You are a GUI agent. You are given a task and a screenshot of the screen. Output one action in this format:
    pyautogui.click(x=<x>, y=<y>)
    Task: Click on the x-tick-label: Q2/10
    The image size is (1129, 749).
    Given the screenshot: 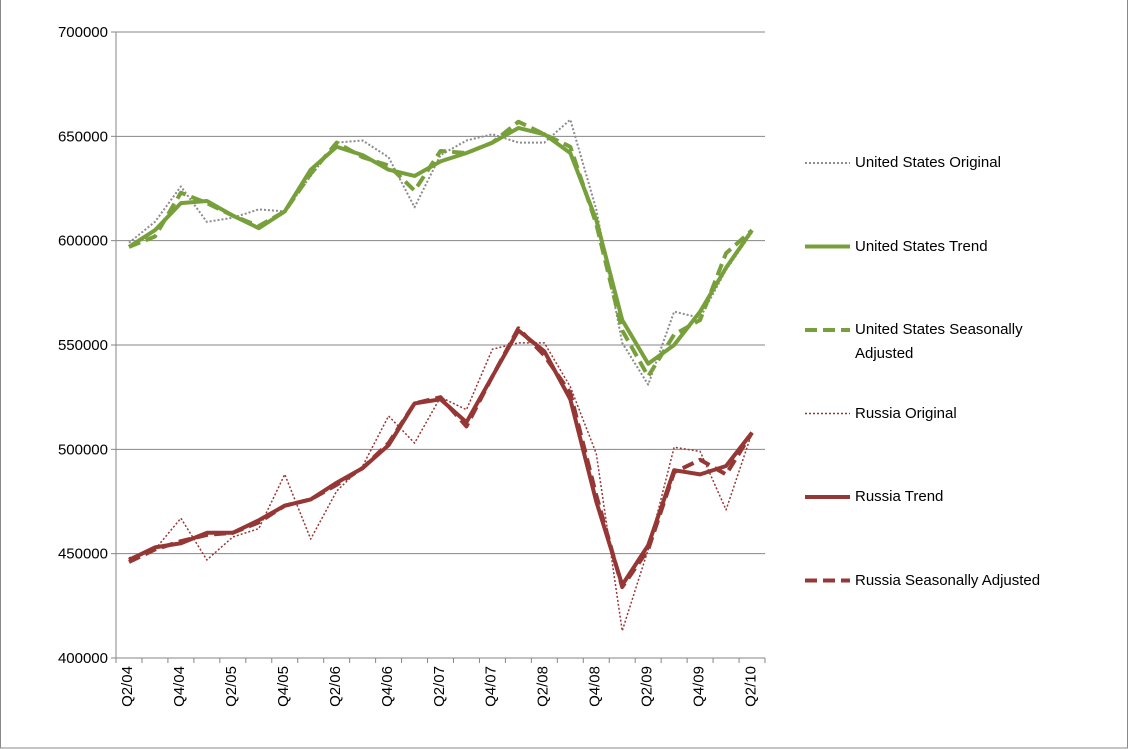 What is the action you would take?
    pyautogui.click(x=750, y=686)
    